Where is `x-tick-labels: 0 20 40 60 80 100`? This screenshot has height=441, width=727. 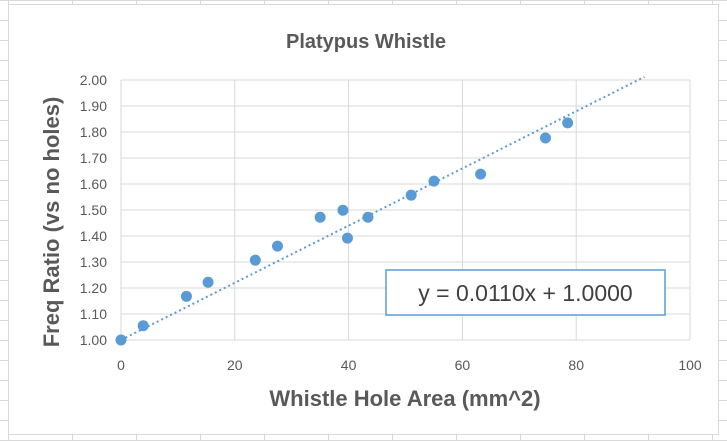 x-tick-labels: 0 20 40 60 80 100 is located at coordinates (409, 365).